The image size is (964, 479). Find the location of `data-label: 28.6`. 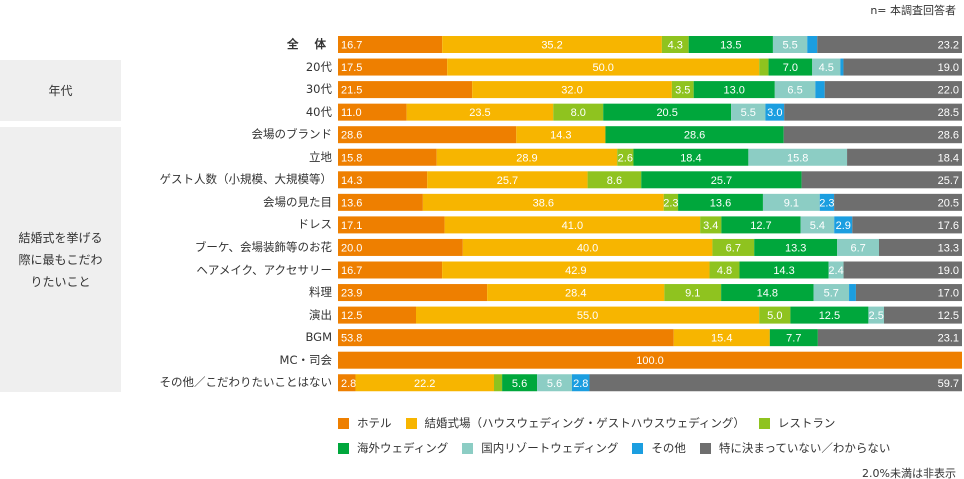

data-label: 28.6 is located at coordinates (694, 136).